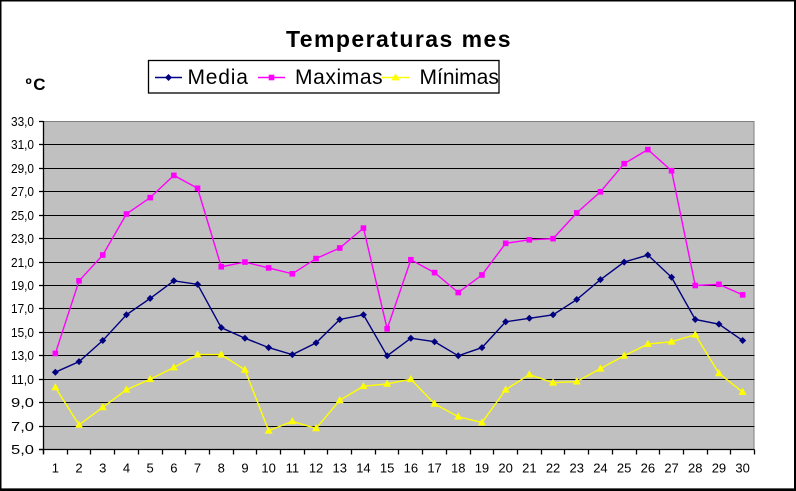 The width and height of the screenshot is (796, 491). Describe the element at coordinates (399, 39) in the screenshot. I see `svg-text: Temperaturas mes` at that location.